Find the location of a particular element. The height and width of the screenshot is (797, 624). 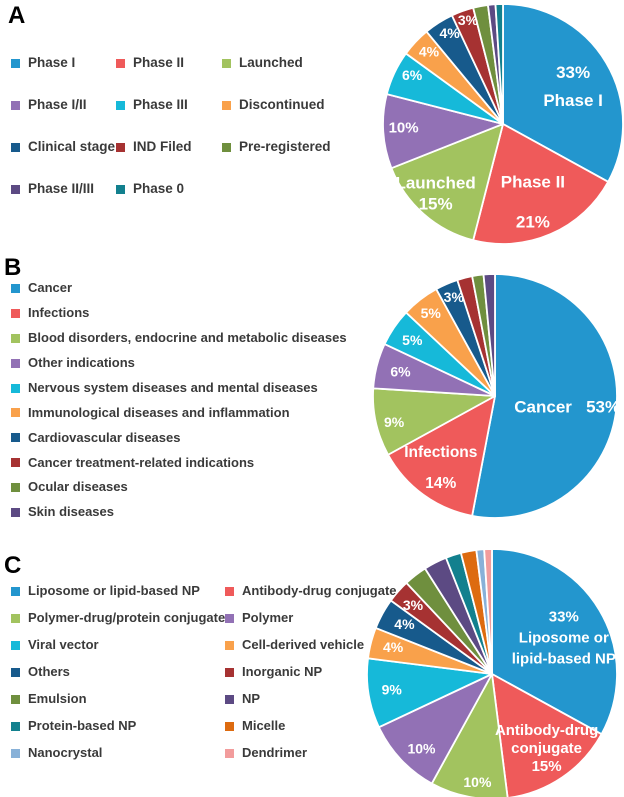

pie-slice-label: Liposome or is located at coordinates (564, 637).